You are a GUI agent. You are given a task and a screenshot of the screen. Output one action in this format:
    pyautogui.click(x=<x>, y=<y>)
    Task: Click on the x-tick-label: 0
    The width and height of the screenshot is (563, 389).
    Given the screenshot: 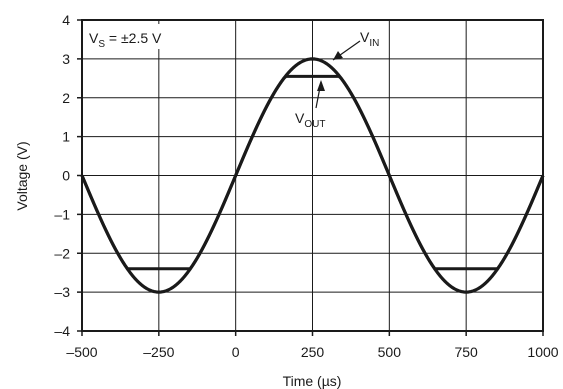 What is the action you would take?
    pyautogui.click(x=236, y=352)
    